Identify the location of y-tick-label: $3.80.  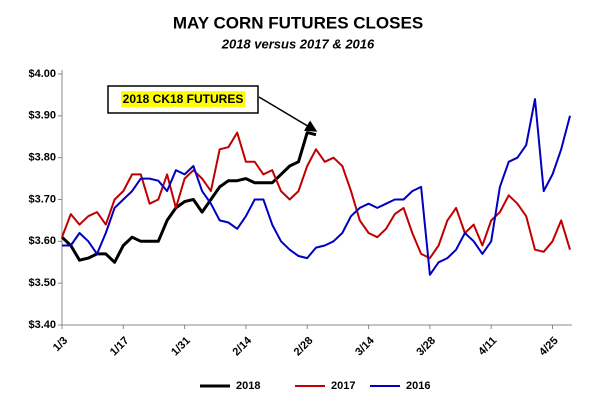
(42, 158).